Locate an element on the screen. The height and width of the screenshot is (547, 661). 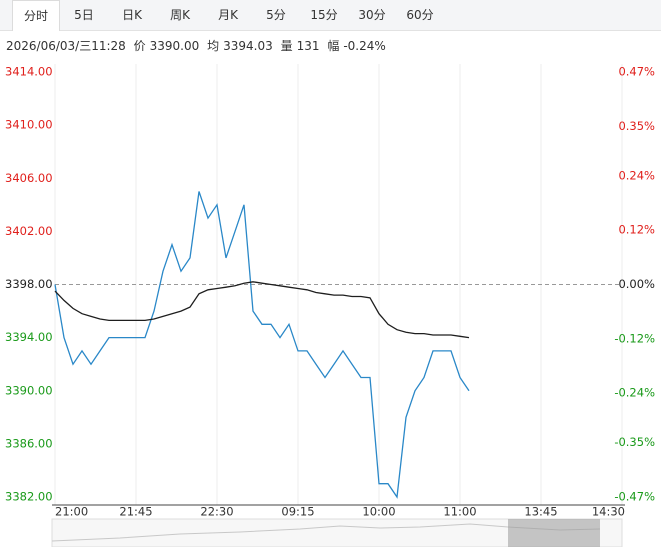
x-tick-label: 14:30 is located at coordinates (608, 512).